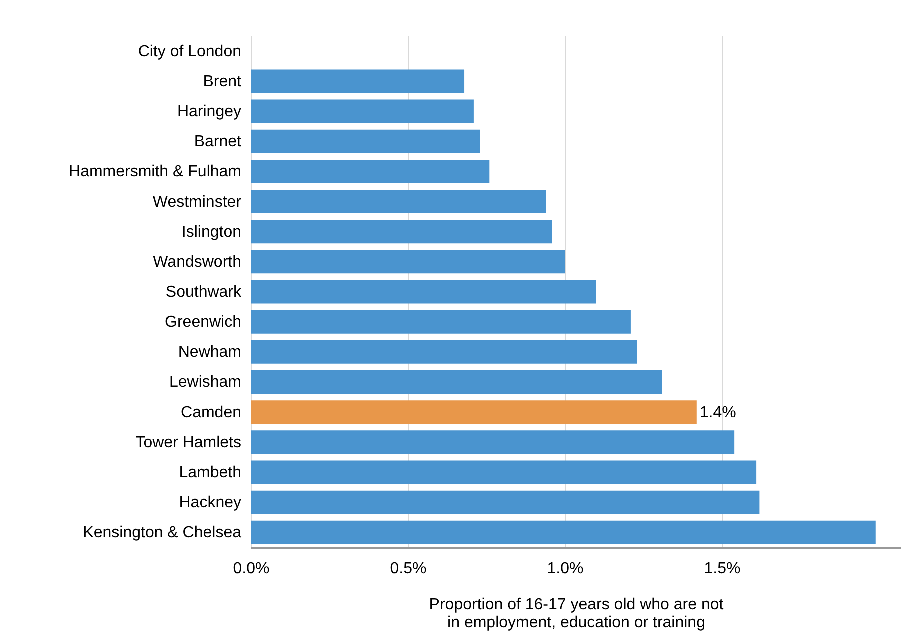  I want to click on y-tick-label: Lambeth, so click(210, 473).